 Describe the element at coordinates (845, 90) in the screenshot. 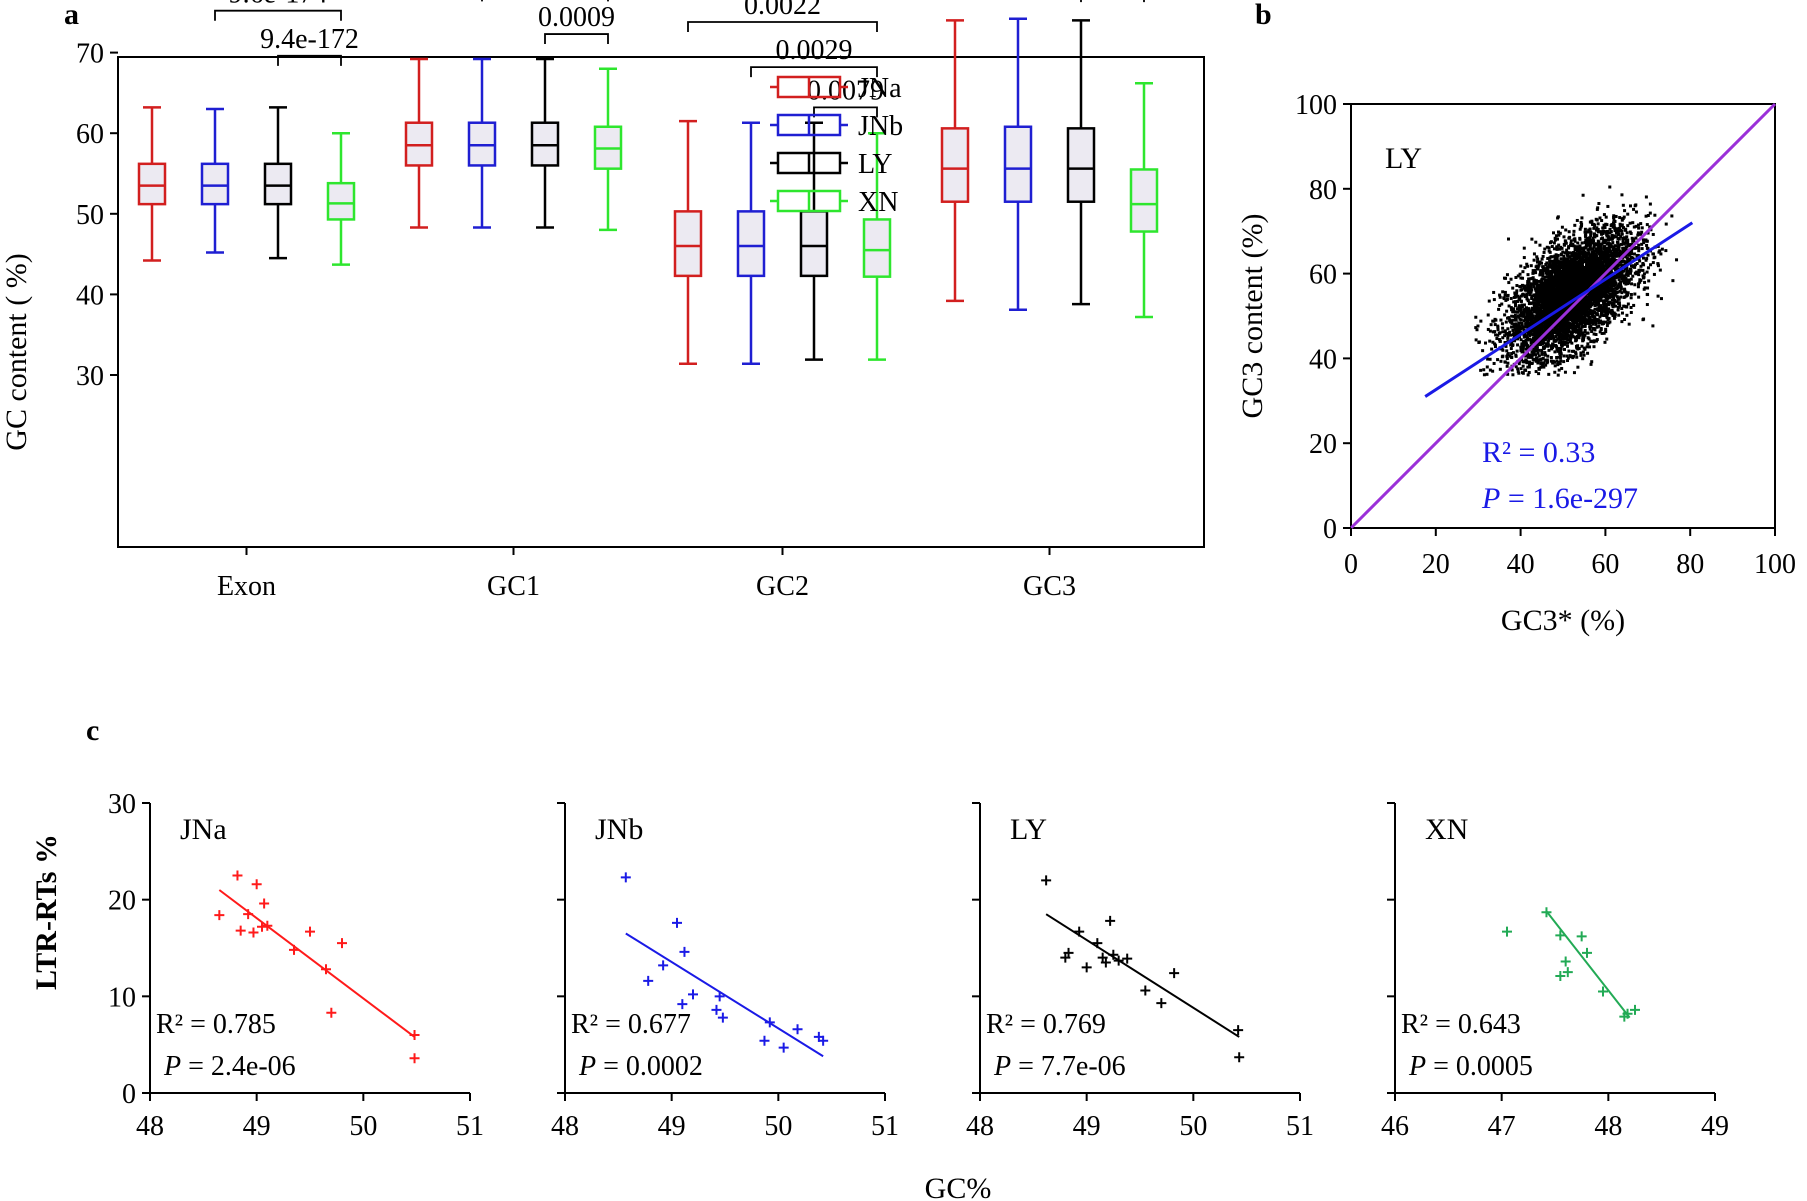

I see `p-value-label: 0.0079` at that location.